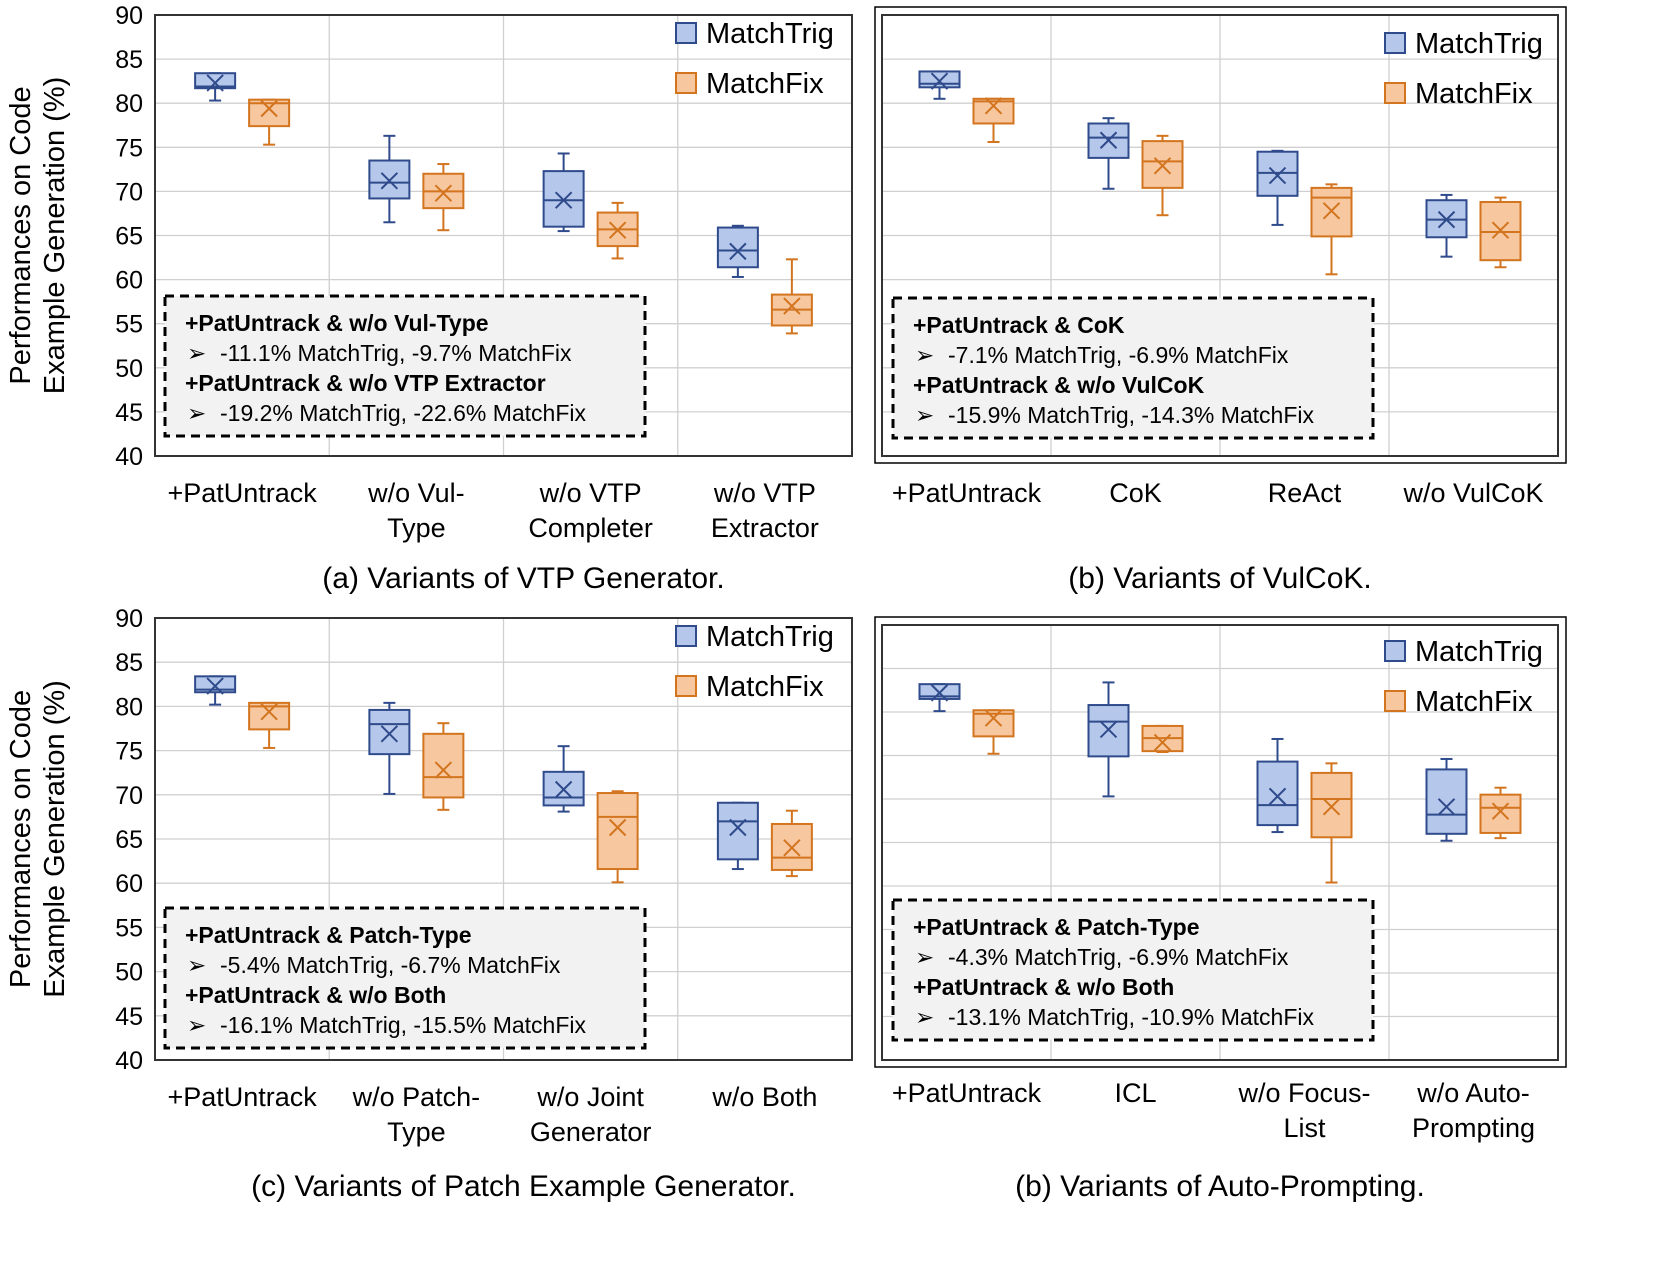 This screenshot has width=1660, height=1276. I want to click on x-category-label: w/o VTP Completer, so click(590, 510).